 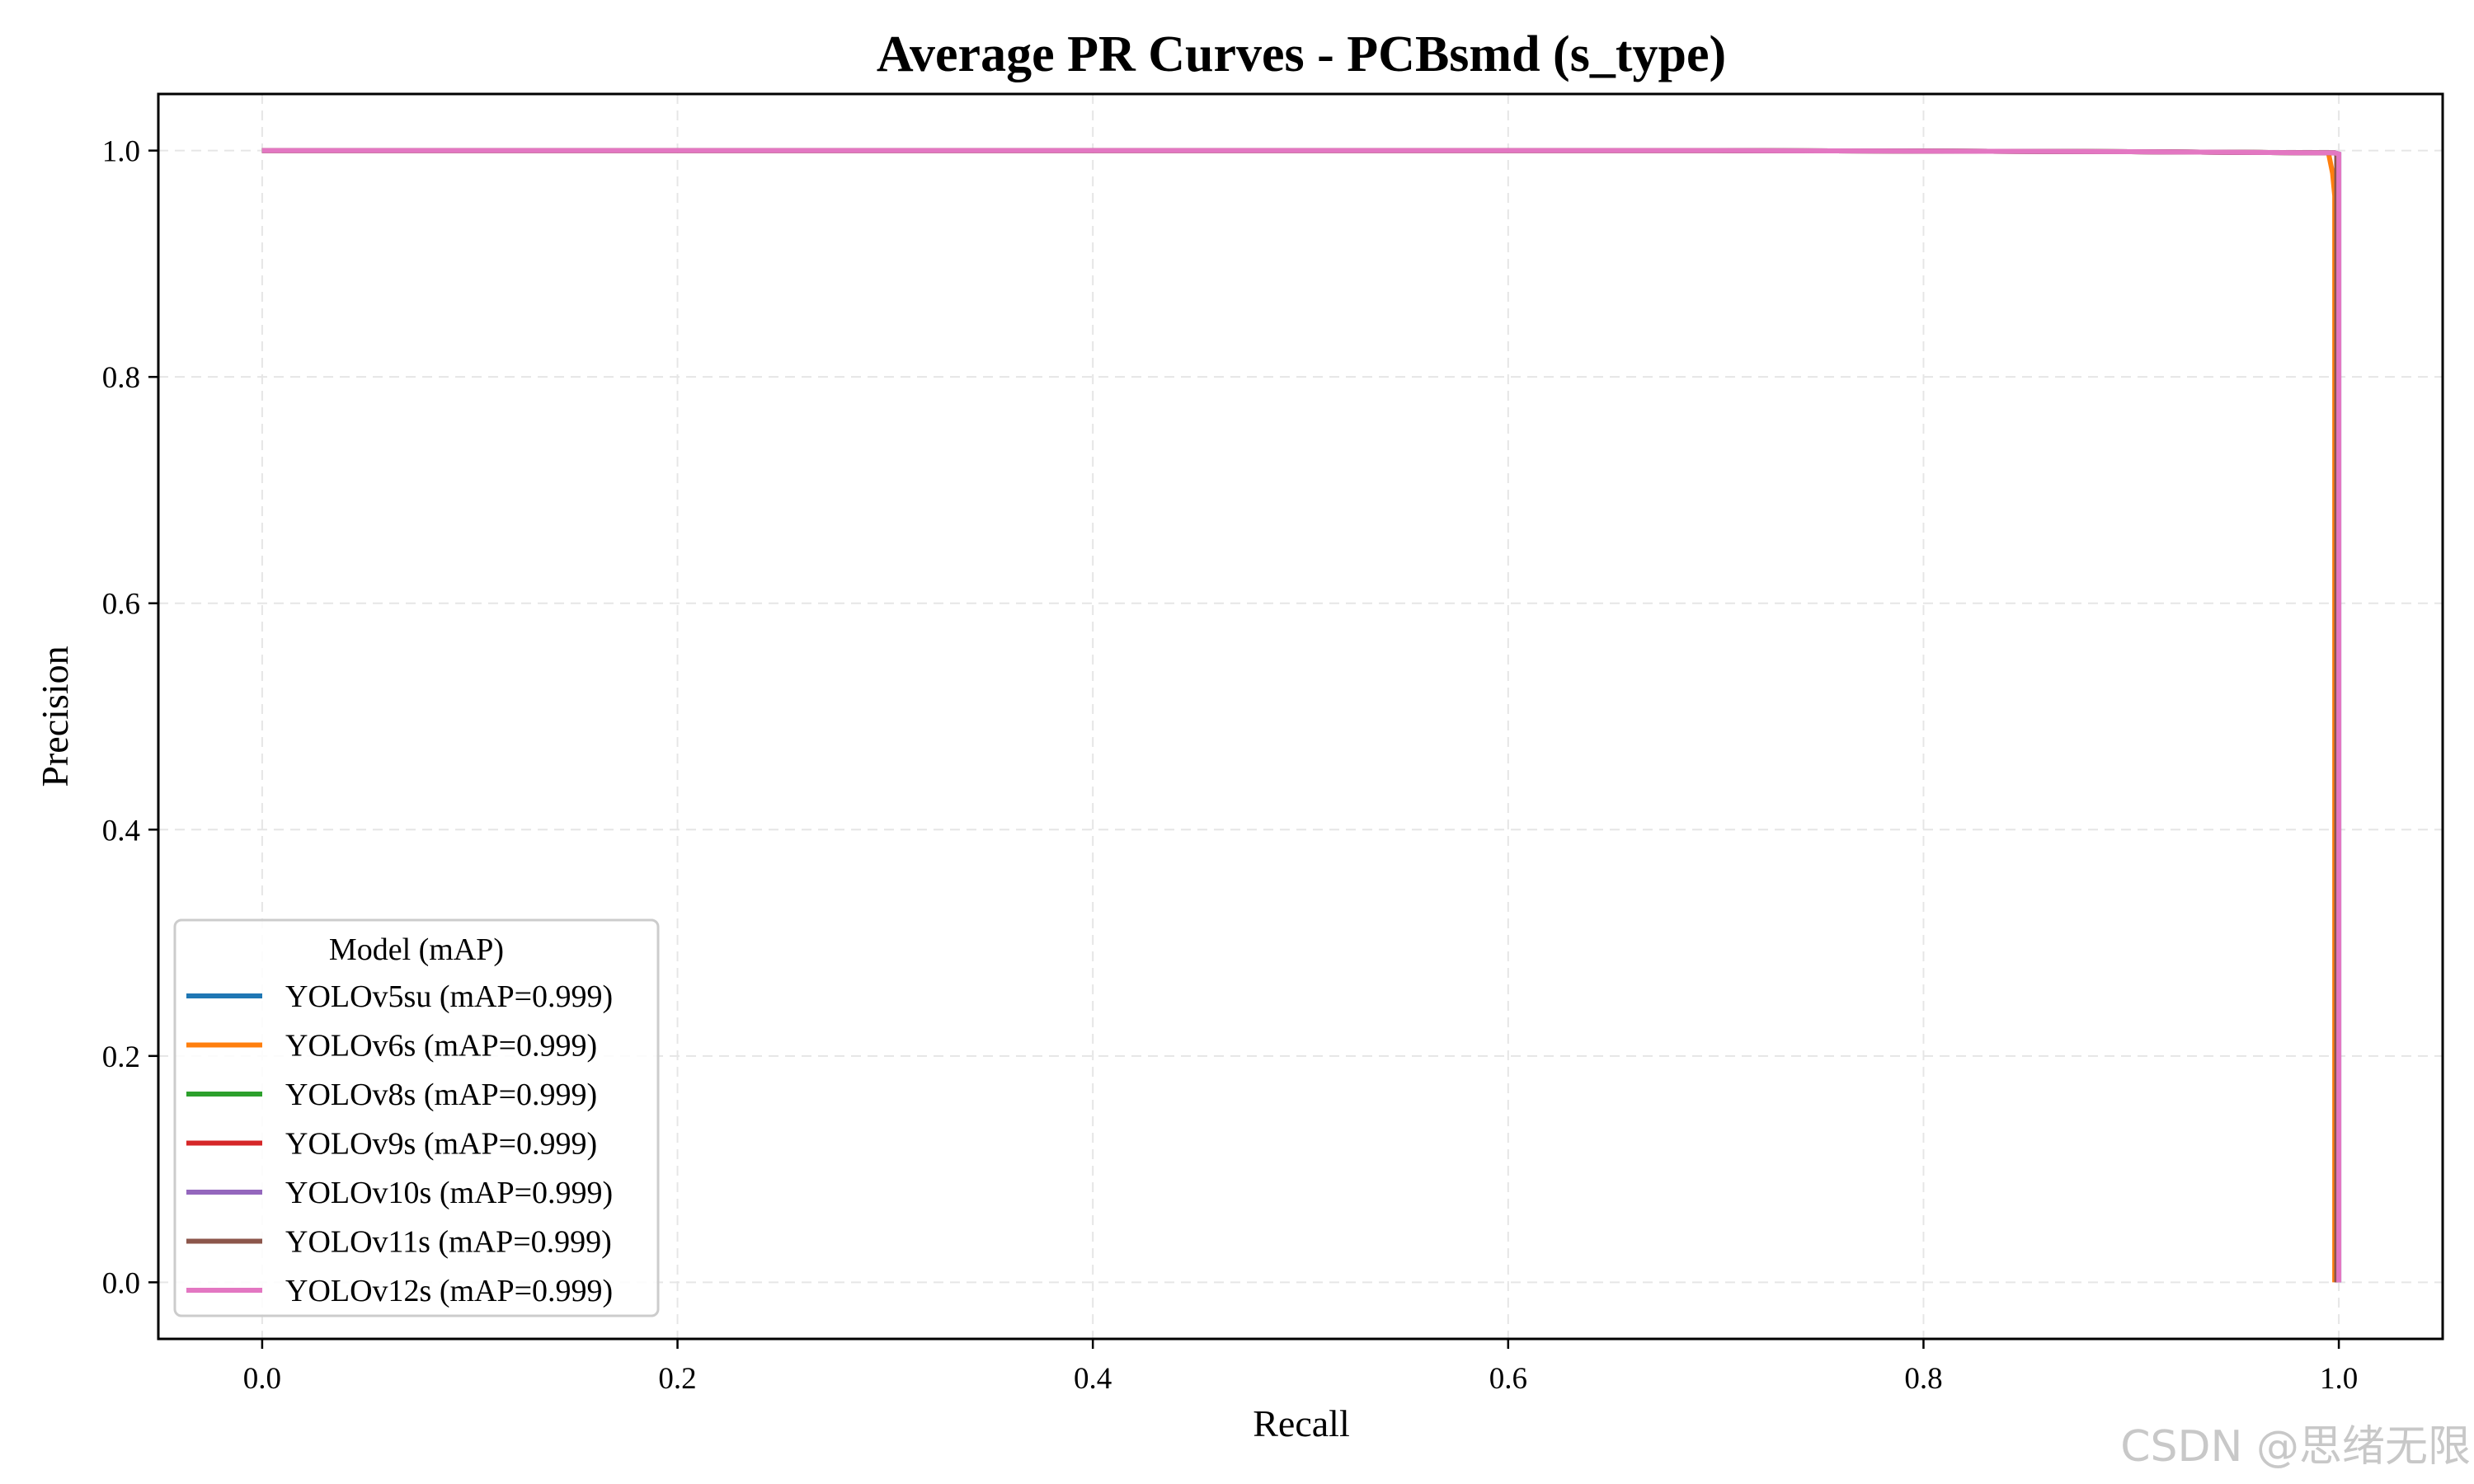 I want to click on y-tick-label: 0.6, so click(x=121, y=605).